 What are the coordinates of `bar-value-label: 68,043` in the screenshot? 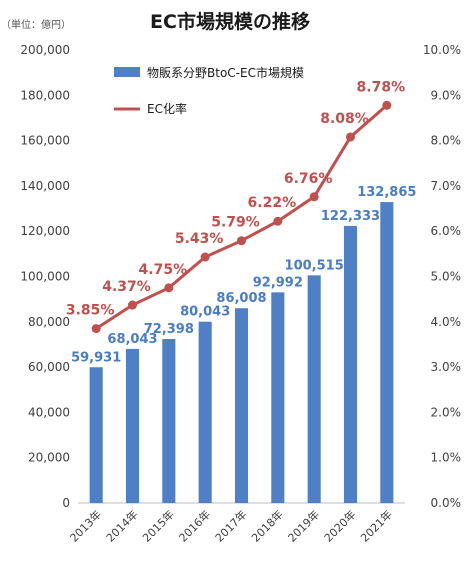 It's located at (132, 339).